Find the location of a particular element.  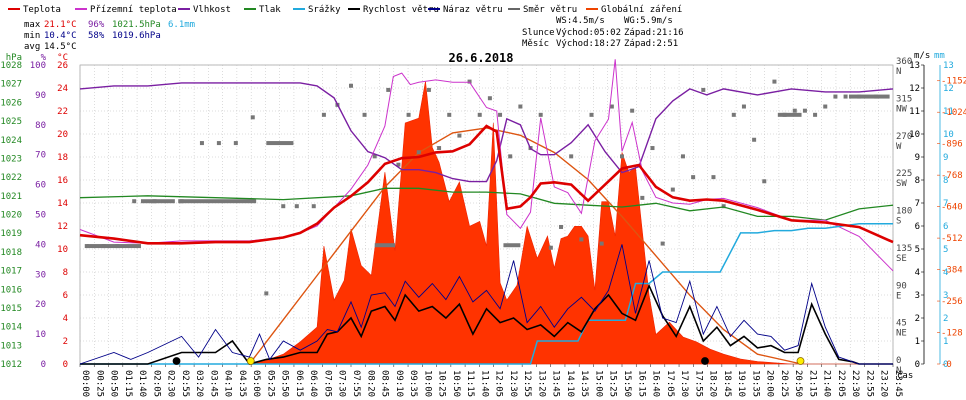

wm2-tick-label: -640 is located at coordinates (952, 208).